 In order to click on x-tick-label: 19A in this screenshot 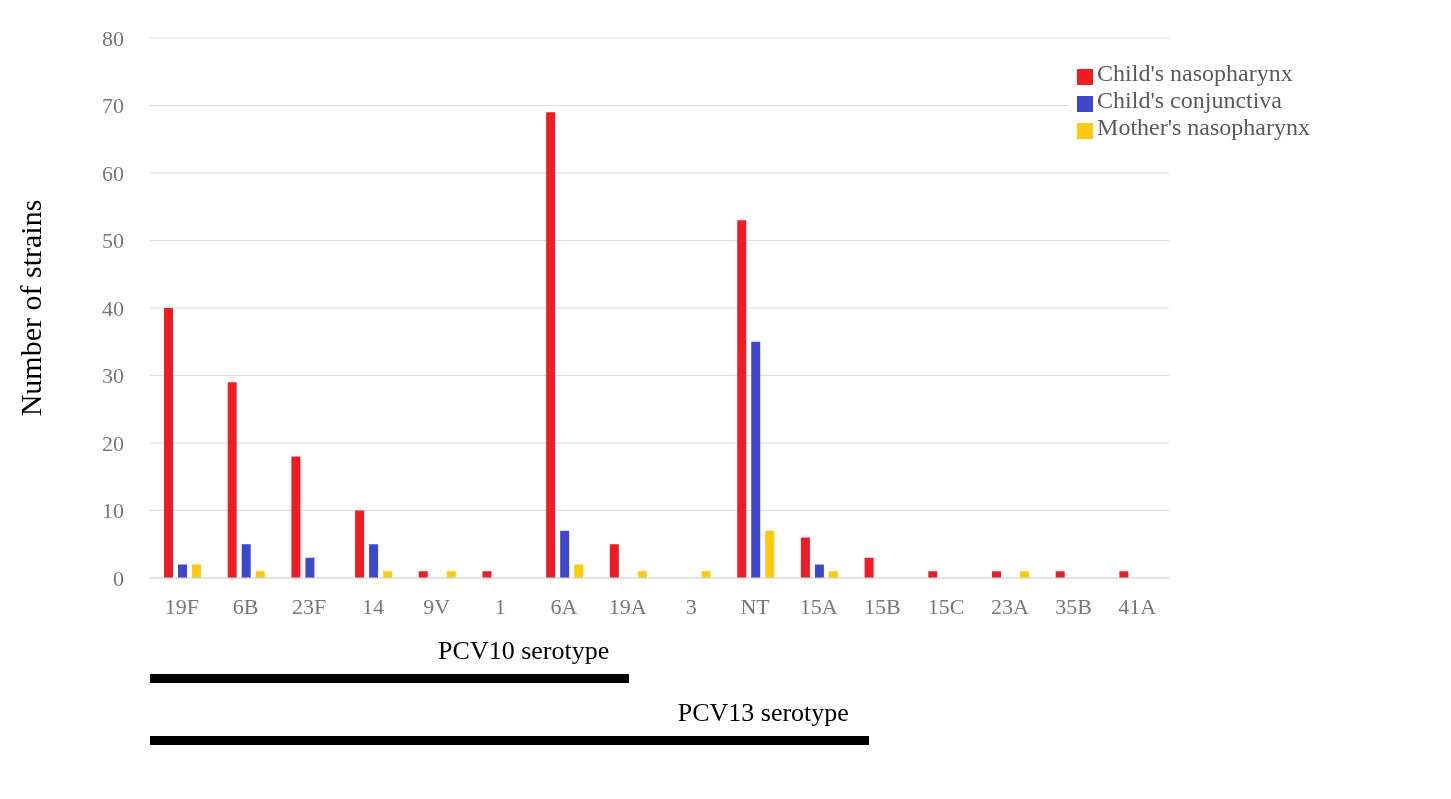, I will do `click(627, 606)`.